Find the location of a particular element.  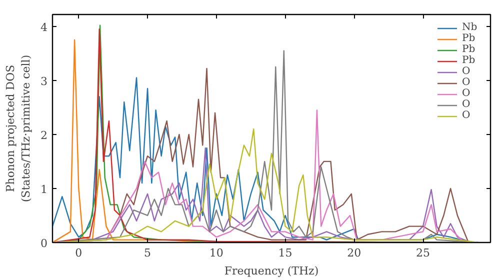

y-tick-label: 0 is located at coordinates (44, 243).